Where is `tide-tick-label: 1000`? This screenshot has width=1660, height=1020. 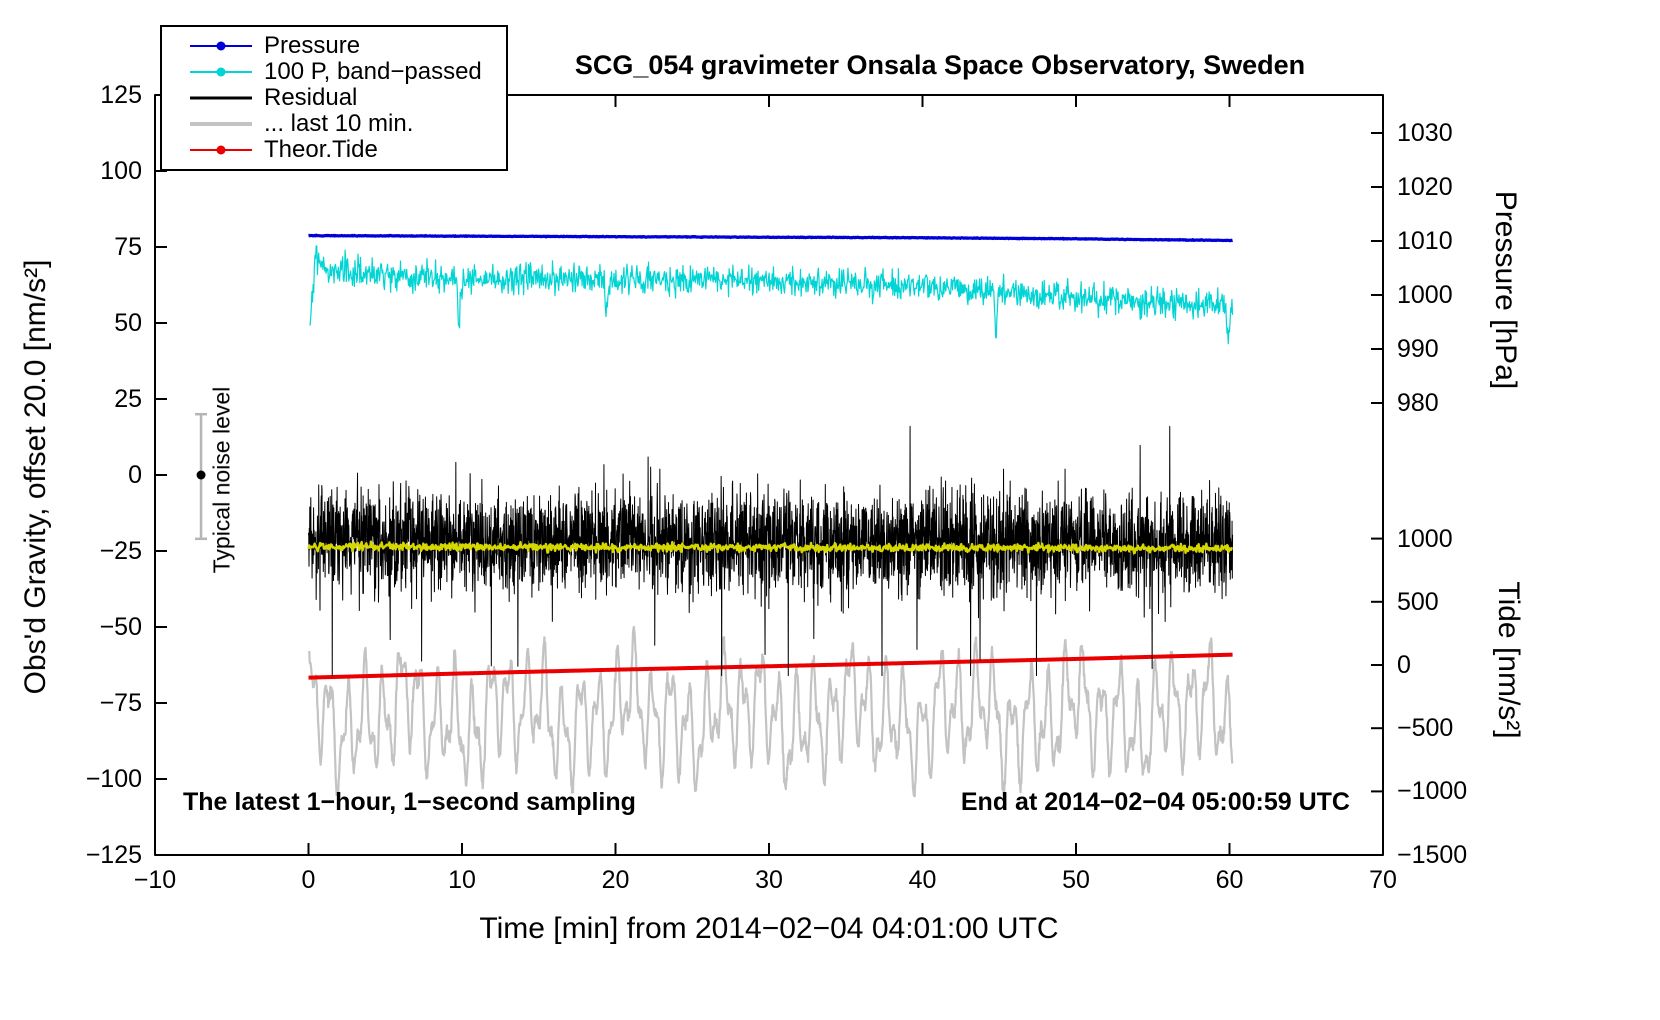 tide-tick-label: 1000 is located at coordinates (1425, 538).